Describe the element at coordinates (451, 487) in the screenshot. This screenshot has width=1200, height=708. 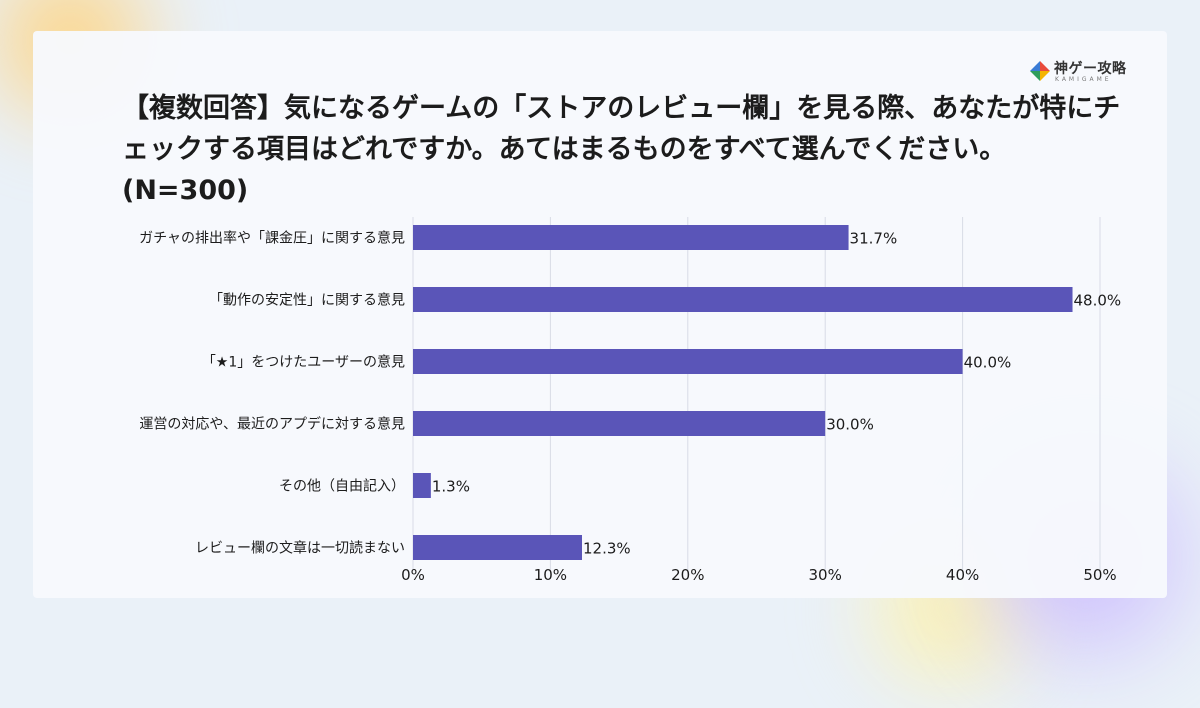
I see `value-label: 1.3%` at that location.